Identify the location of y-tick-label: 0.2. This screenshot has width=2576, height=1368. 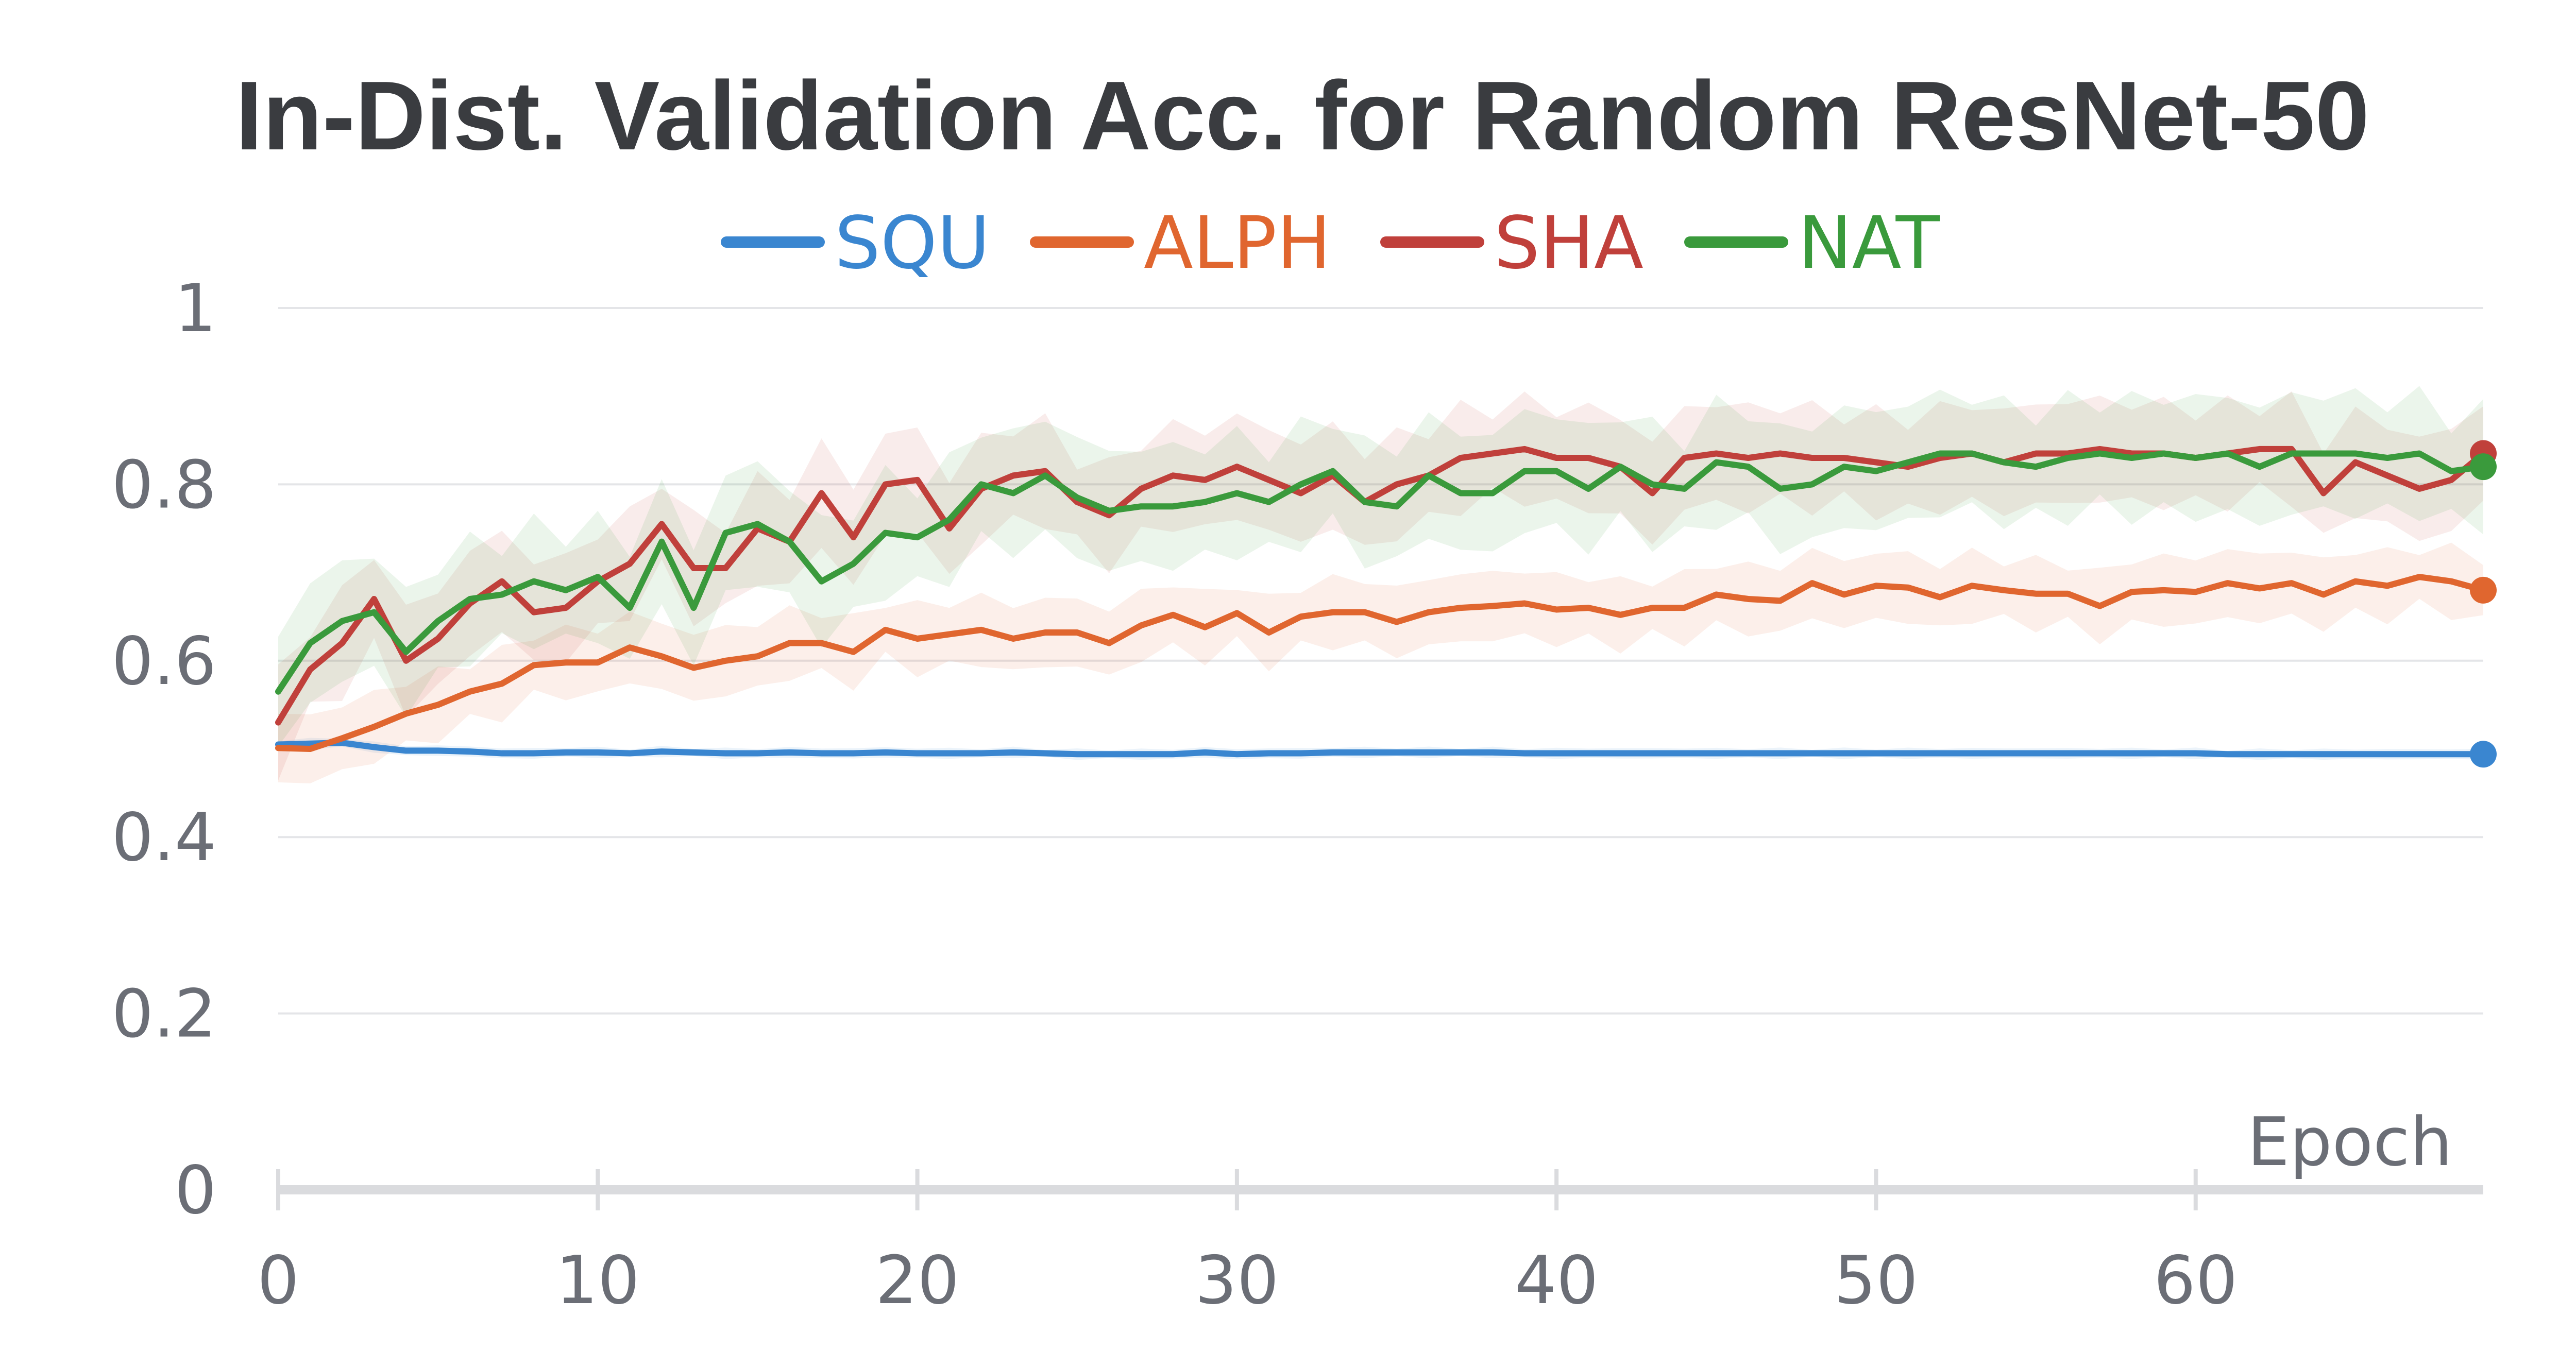
(163, 1014).